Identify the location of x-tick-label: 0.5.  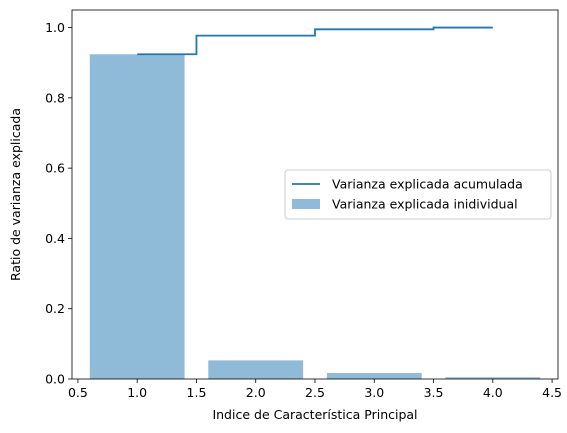
(78, 392).